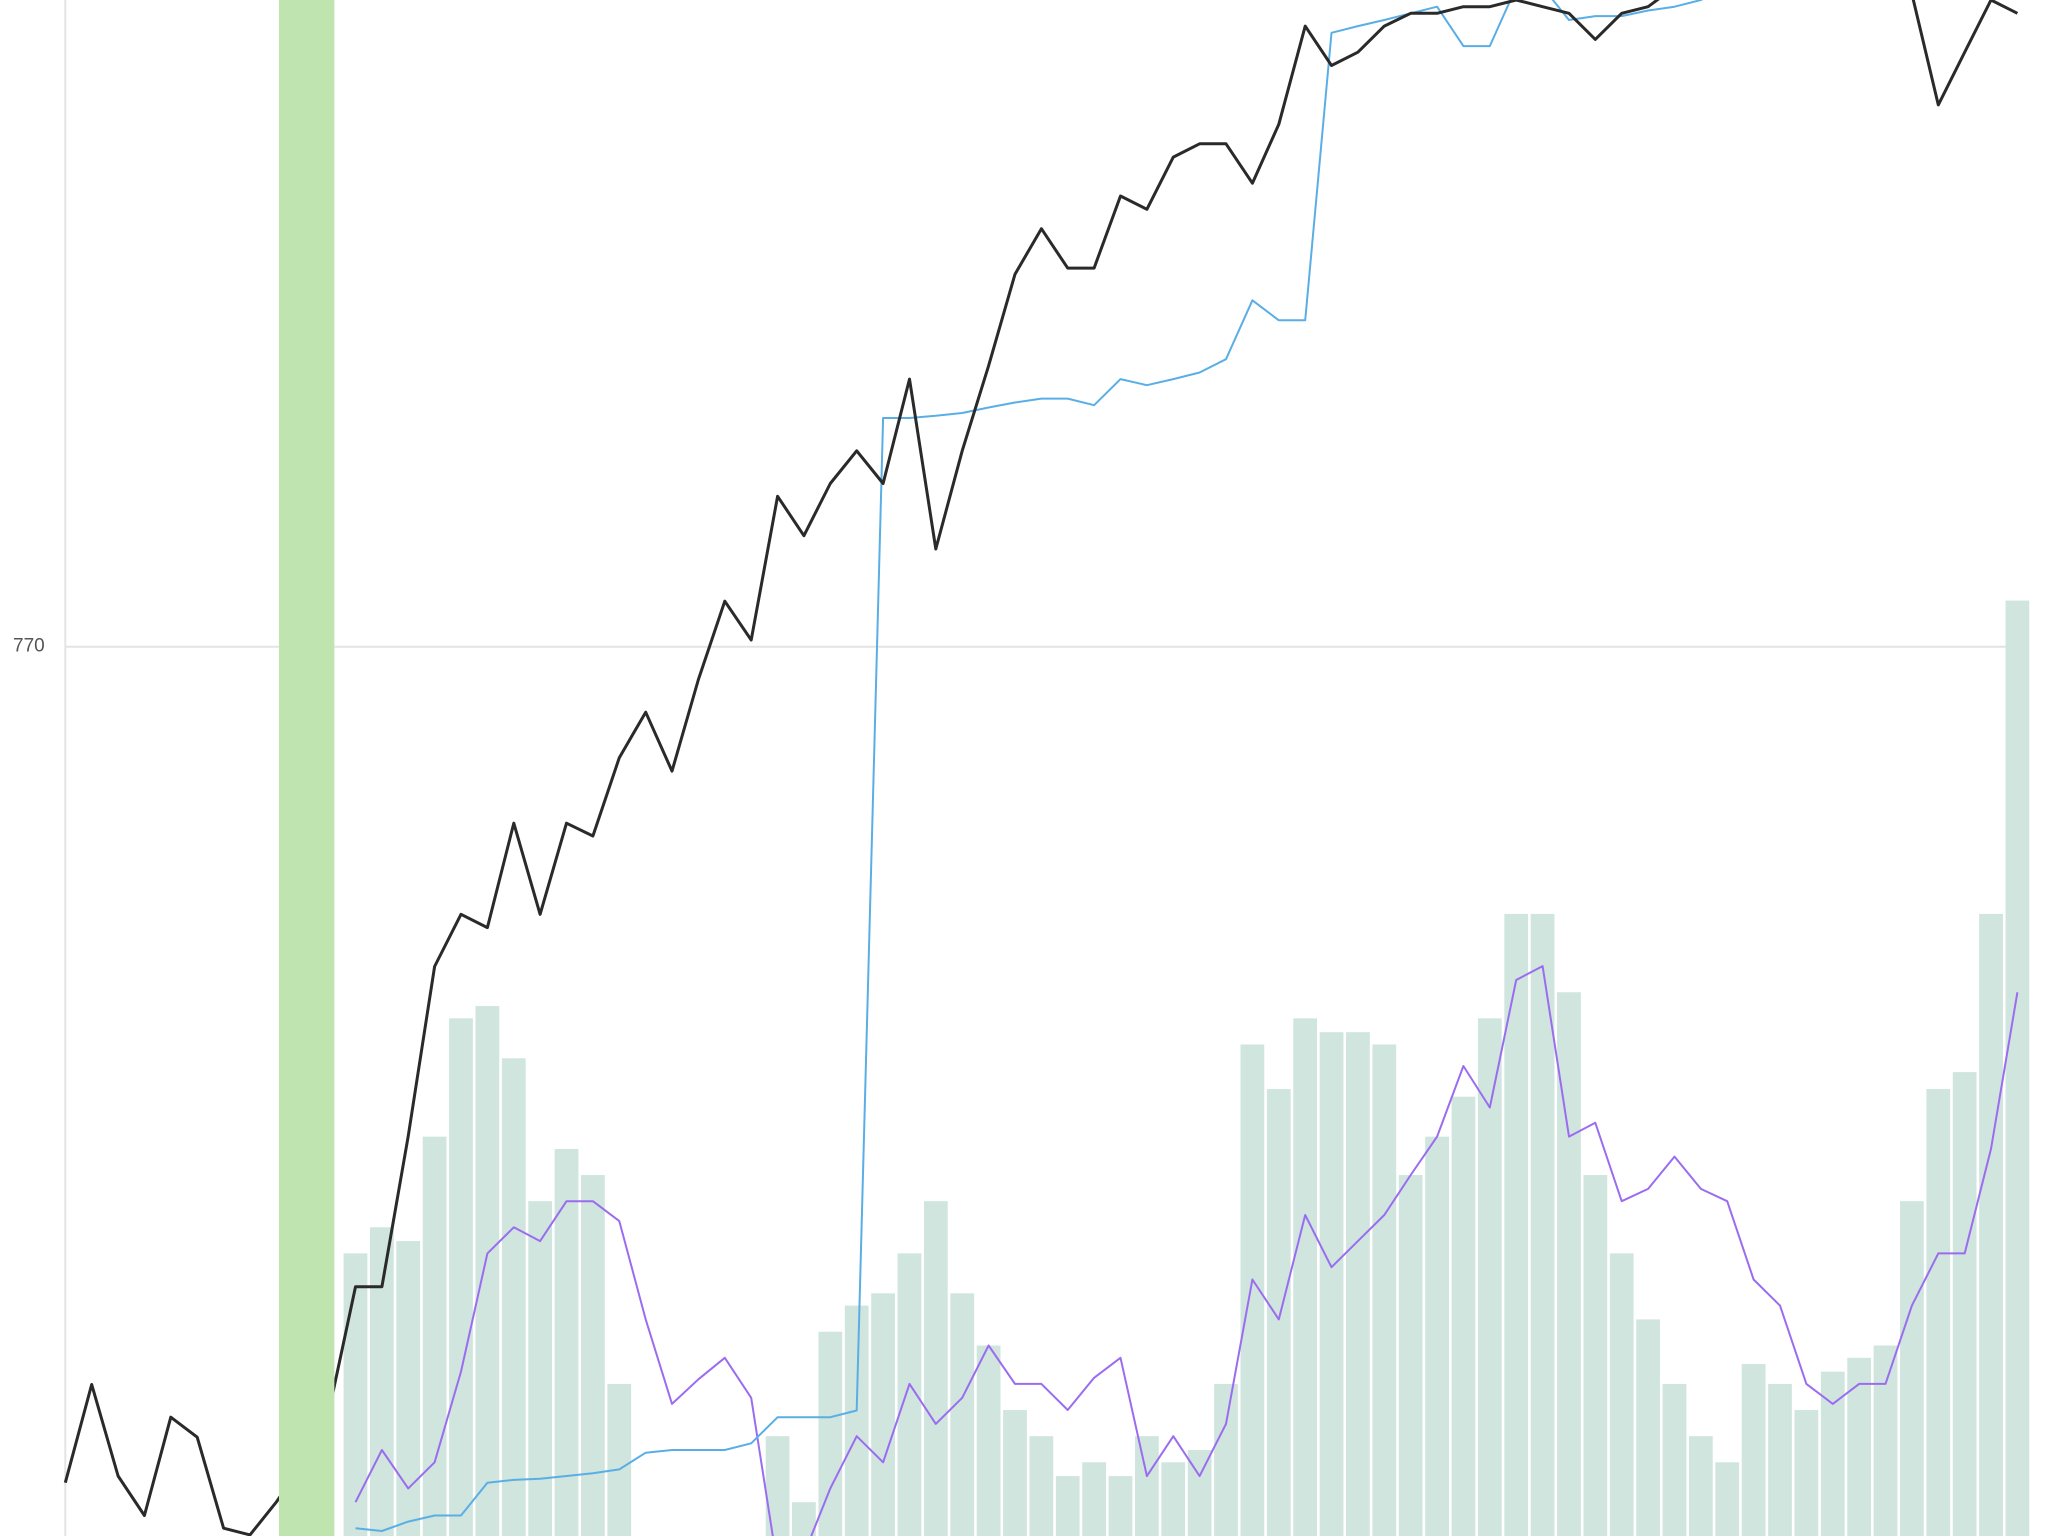 Image resolution: width=2048 pixels, height=1536 pixels. I want to click on highlight-band, so click(306, 768).